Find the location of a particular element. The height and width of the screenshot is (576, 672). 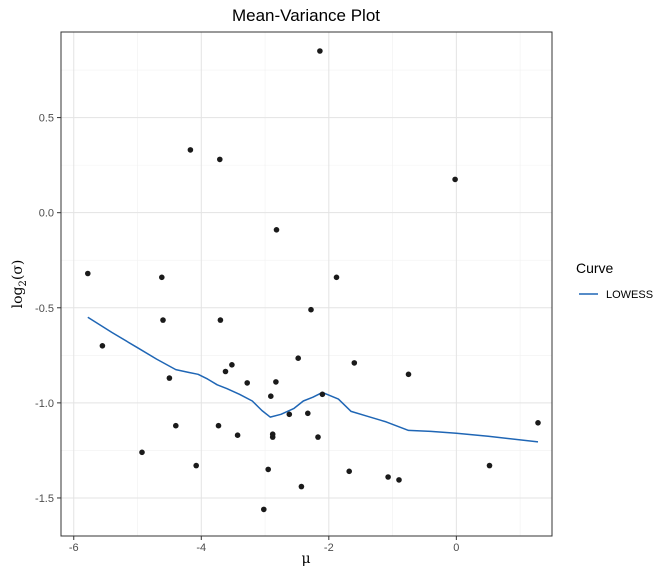

x-axis-ticks: -6 -4 -2 0 is located at coordinates (264, 545).